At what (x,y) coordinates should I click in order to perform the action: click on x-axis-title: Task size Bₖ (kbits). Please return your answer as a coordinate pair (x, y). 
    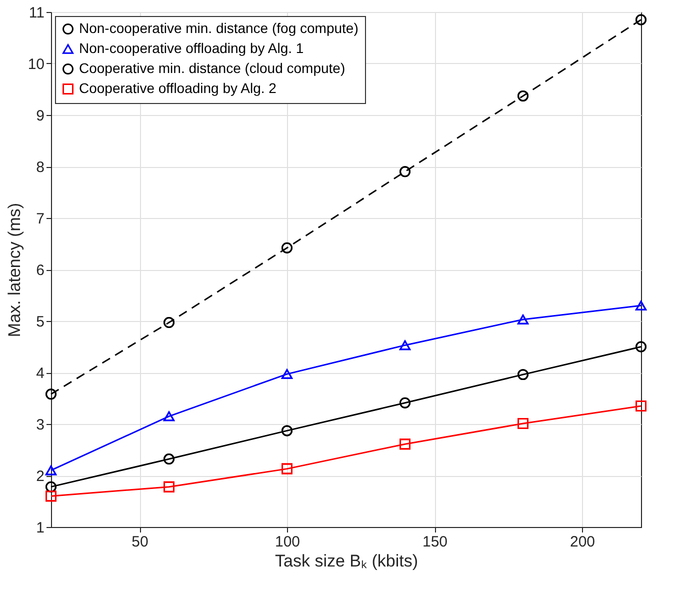
    Looking at the image, I should click on (346, 561).